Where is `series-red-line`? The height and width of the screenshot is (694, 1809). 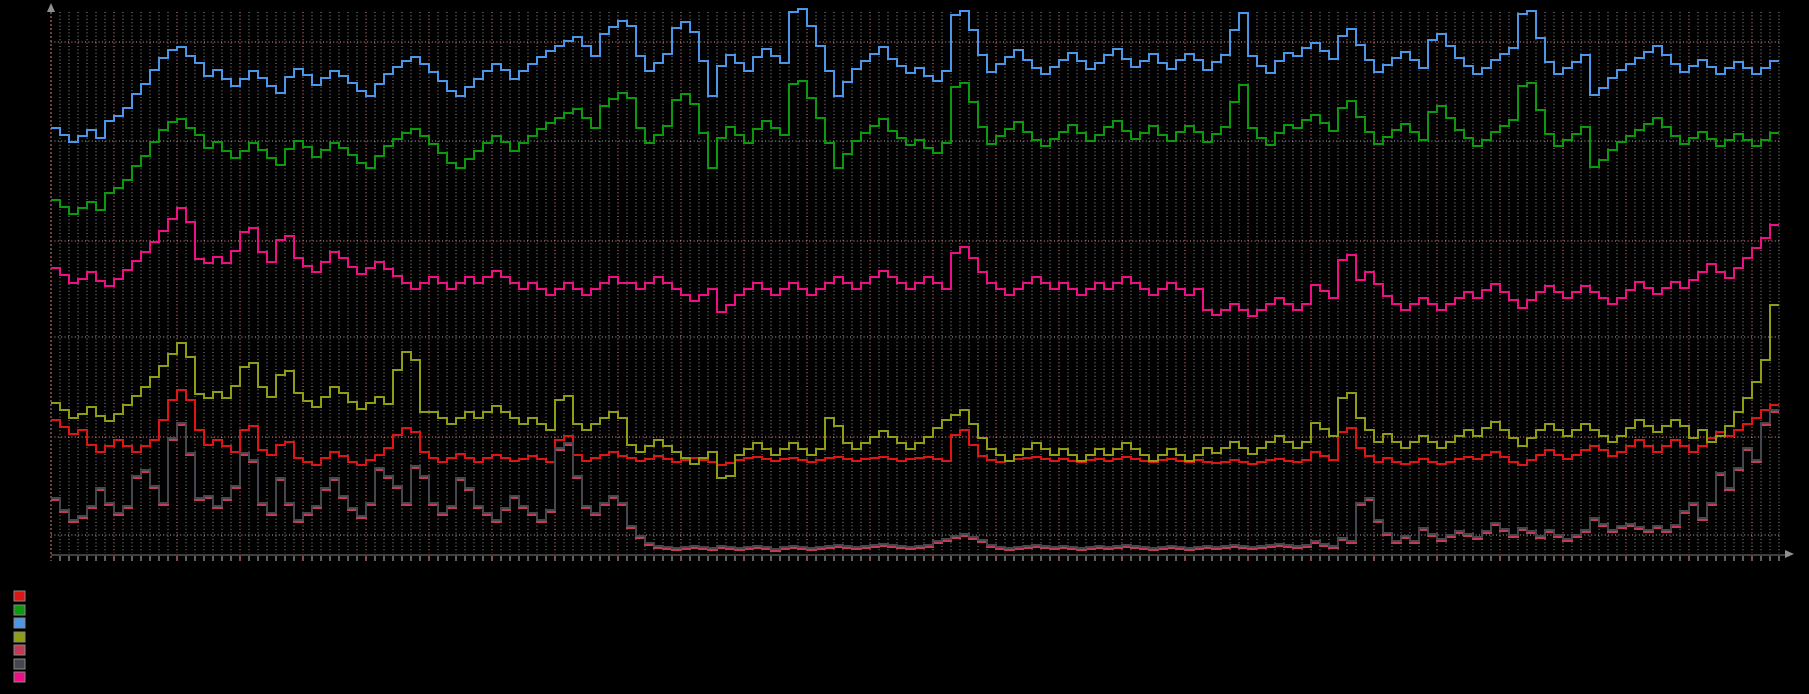 series-red-line is located at coordinates (915, 427).